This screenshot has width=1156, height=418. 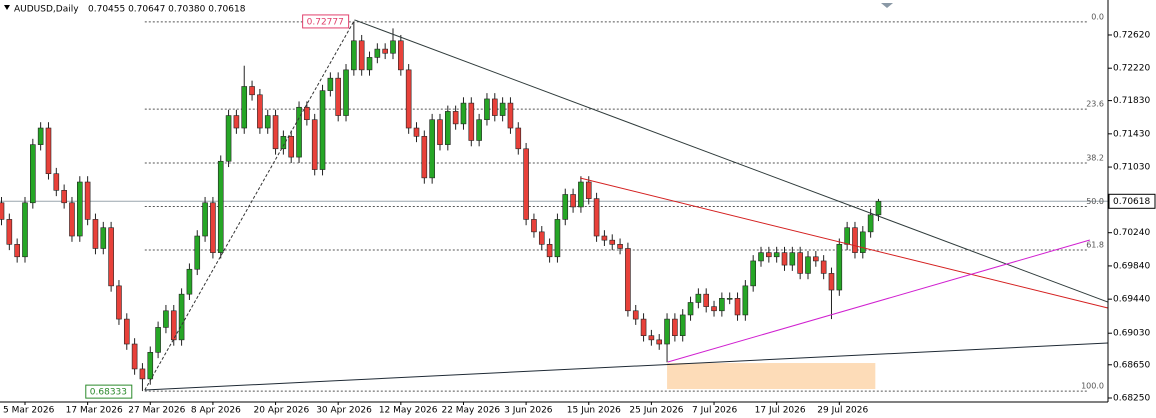 I want to click on y-tick-label: 0.72620, so click(x=1131, y=35).